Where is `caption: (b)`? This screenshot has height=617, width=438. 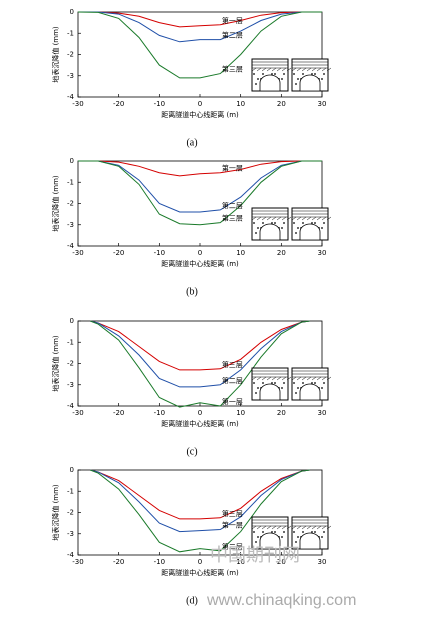
caption: (b) is located at coordinates (192, 291).